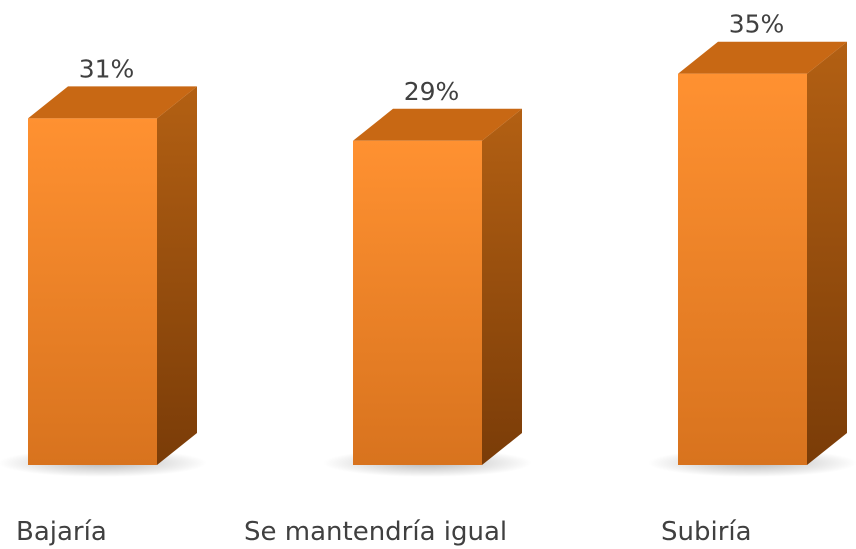  Describe the element at coordinates (61, 532) in the screenshot. I see `category-label: Bajaría` at that location.